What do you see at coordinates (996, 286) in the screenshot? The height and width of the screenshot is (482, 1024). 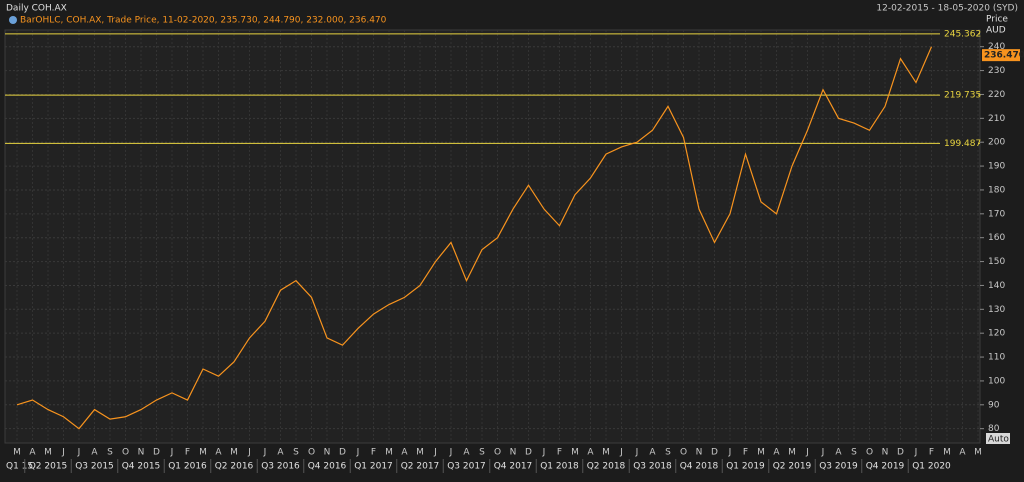 I see `y-tick-label: 140` at bounding box center [996, 286].